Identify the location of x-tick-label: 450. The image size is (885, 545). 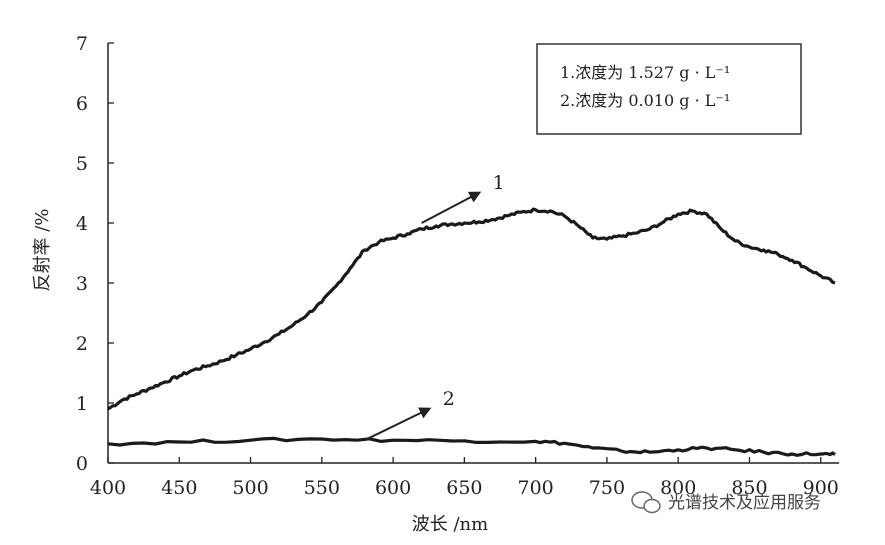
(179, 488).